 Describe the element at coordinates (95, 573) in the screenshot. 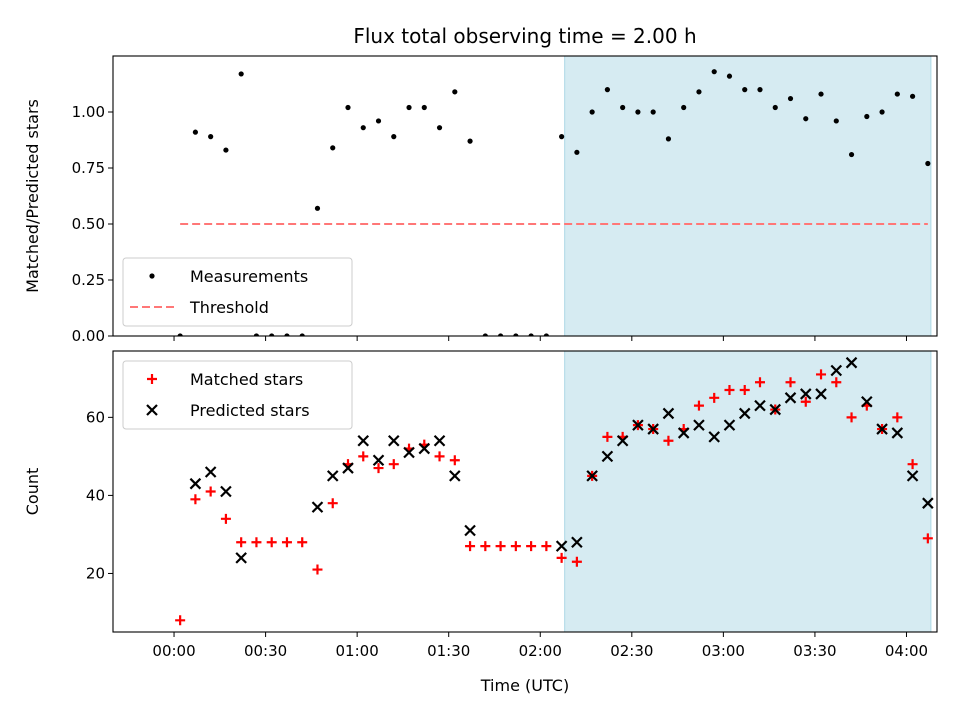

I see `y-tick-label: 20` at that location.